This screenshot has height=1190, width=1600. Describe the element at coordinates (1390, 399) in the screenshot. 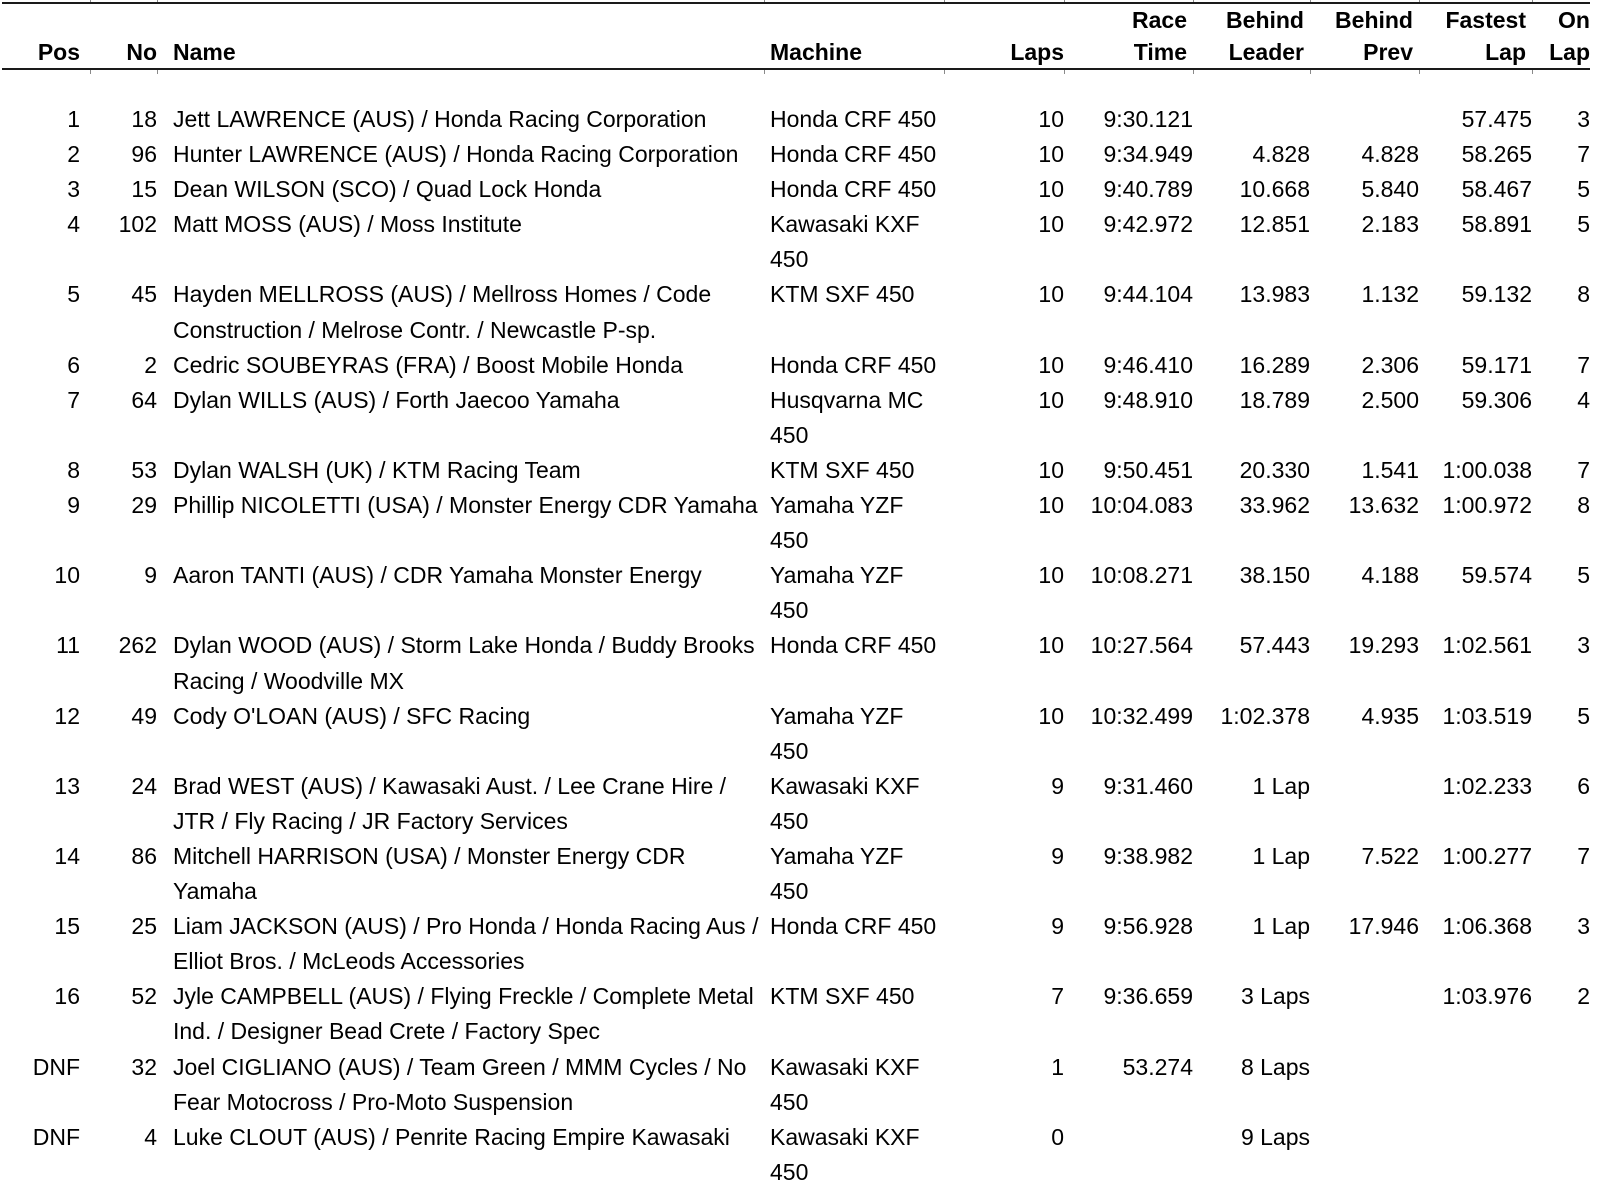

I see `cell-behind-prev: 2.500` at that location.